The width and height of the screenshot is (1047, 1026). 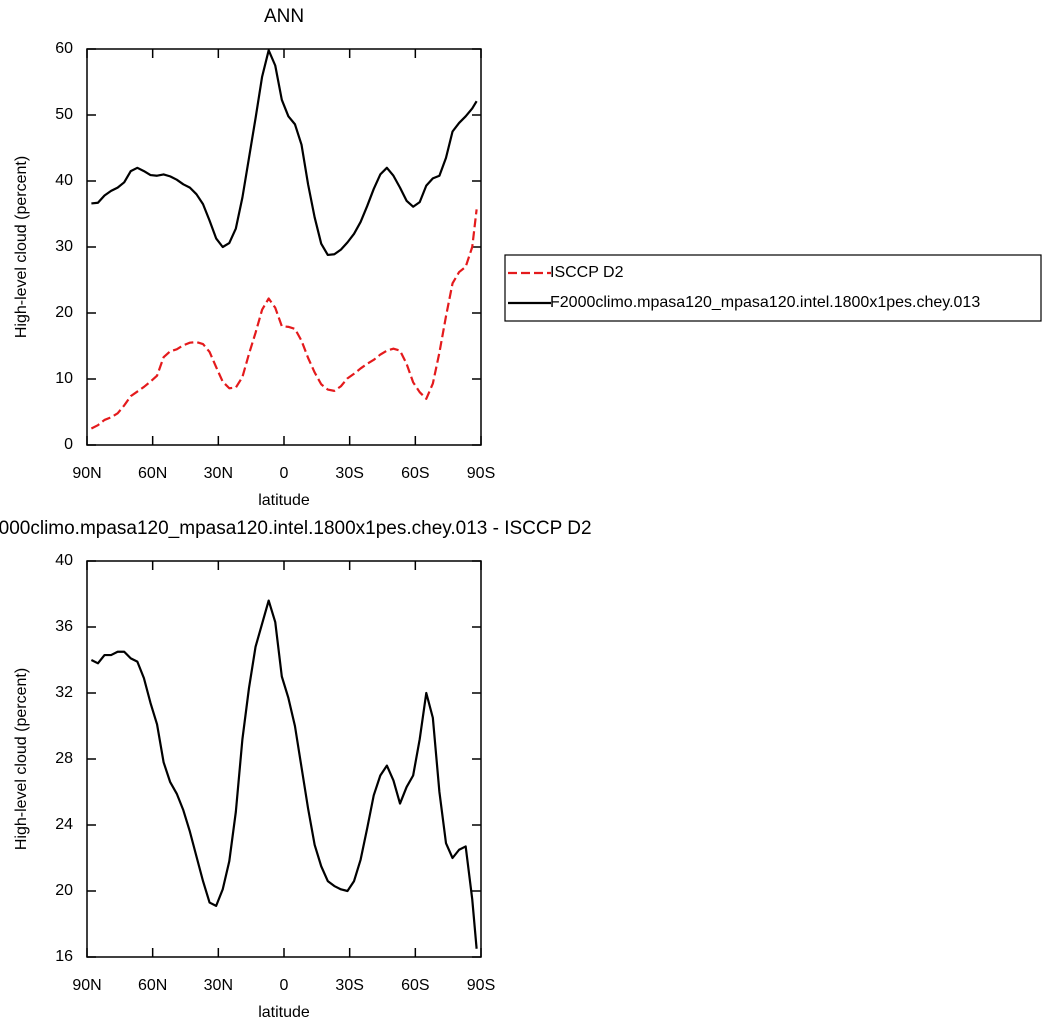 What do you see at coordinates (587, 272) in the screenshot?
I see `legend-label: ISCCP D2` at bounding box center [587, 272].